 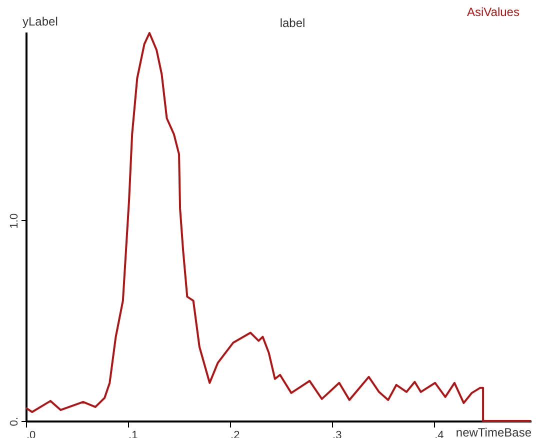 I want to click on x-axis-title: newTimeBase, so click(x=494, y=432).